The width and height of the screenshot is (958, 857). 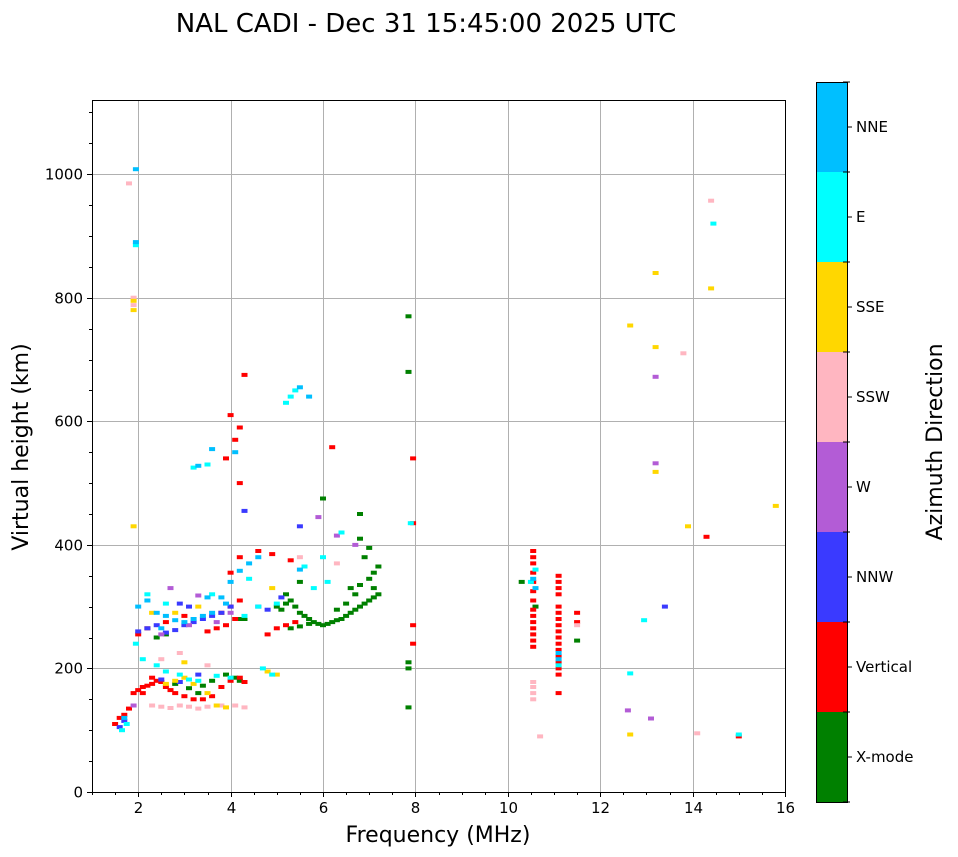 I want to click on y-axis-label: Virtual height (km), so click(x=21, y=446).